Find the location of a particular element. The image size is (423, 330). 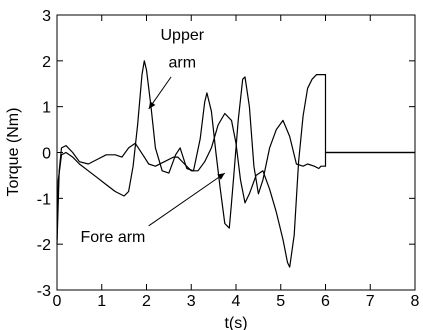

y-tick-label: -1 is located at coordinates (44, 199).